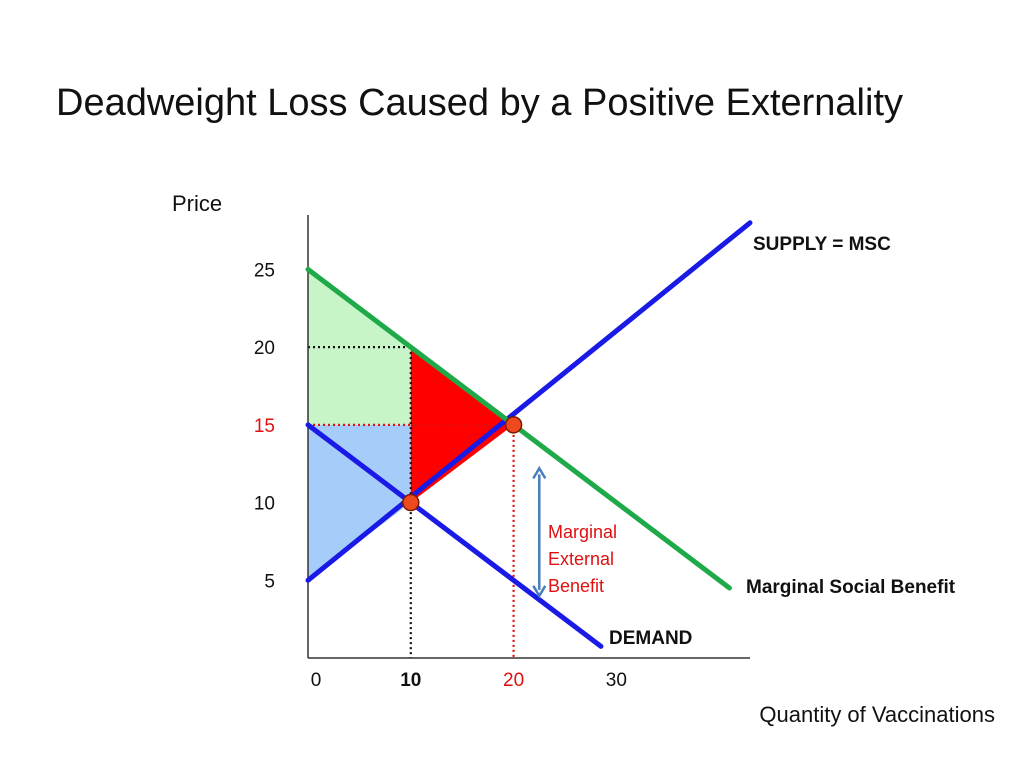 The height and width of the screenshot is (768, 1024). Describe the element at coordinates (822, 244) in the screenshot. I see `supply-label: SUPPLY = MSC` at that location.